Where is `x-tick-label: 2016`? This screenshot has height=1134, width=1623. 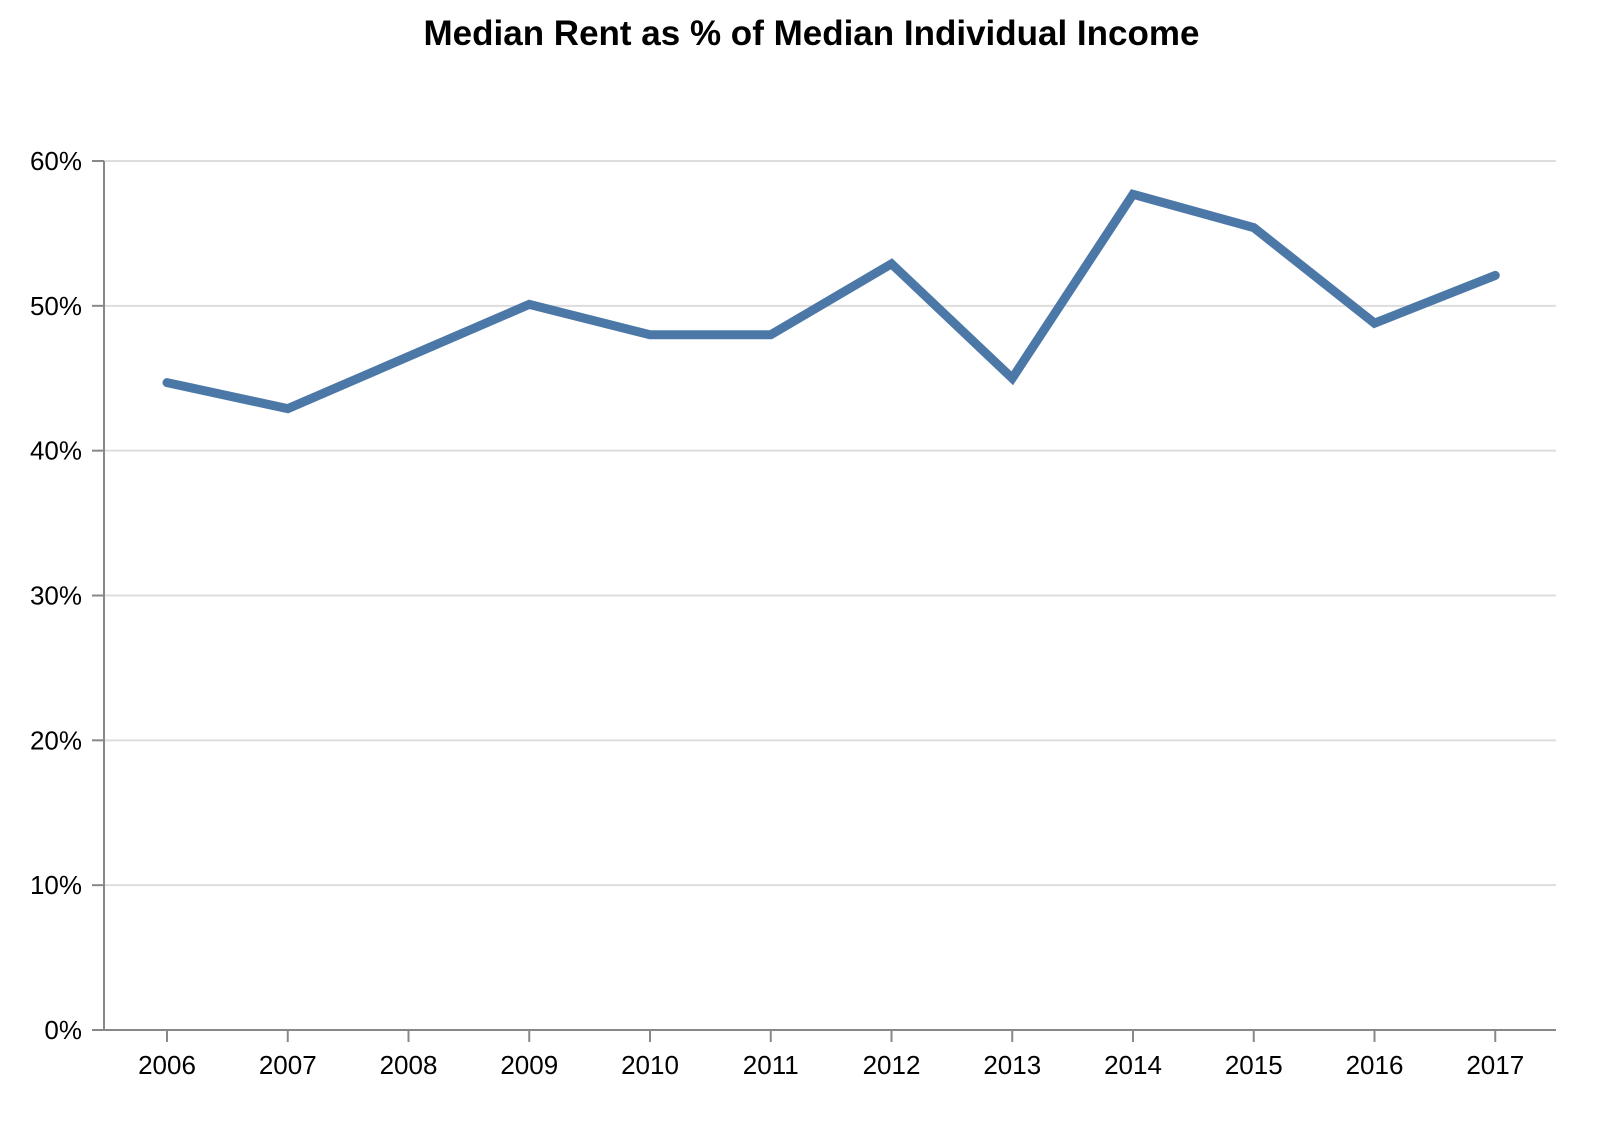 x-tick-label: 2016 is located at coordinates (1375, 1065).